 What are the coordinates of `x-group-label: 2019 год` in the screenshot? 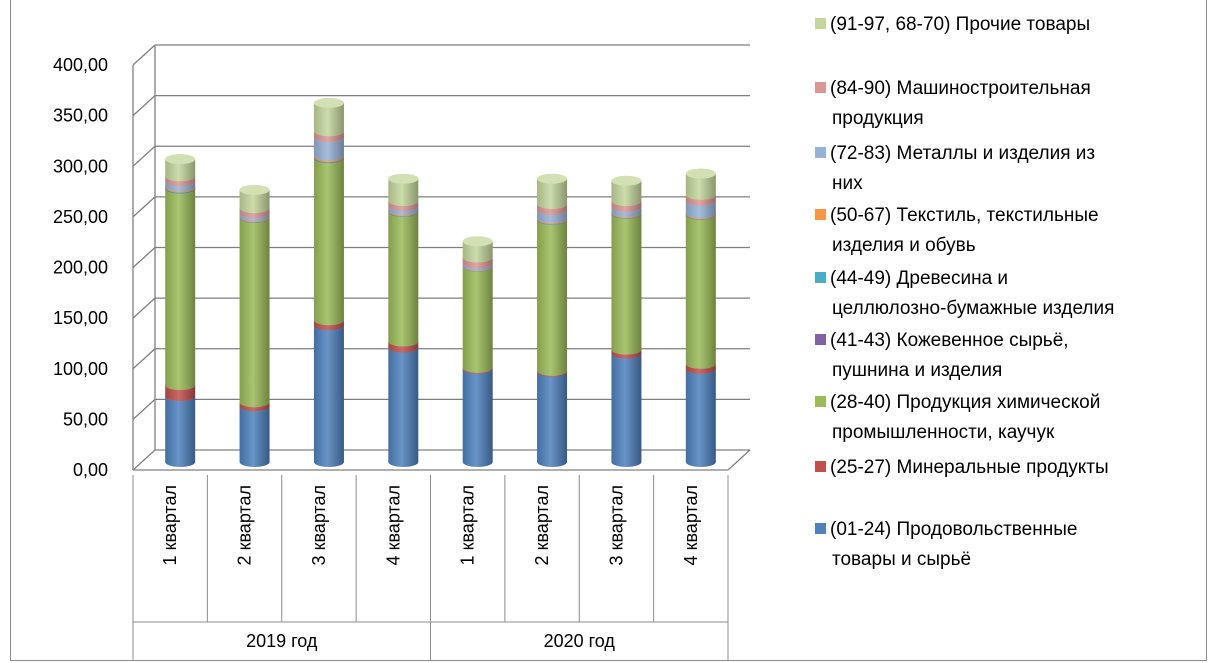 It's located at (282, 641).